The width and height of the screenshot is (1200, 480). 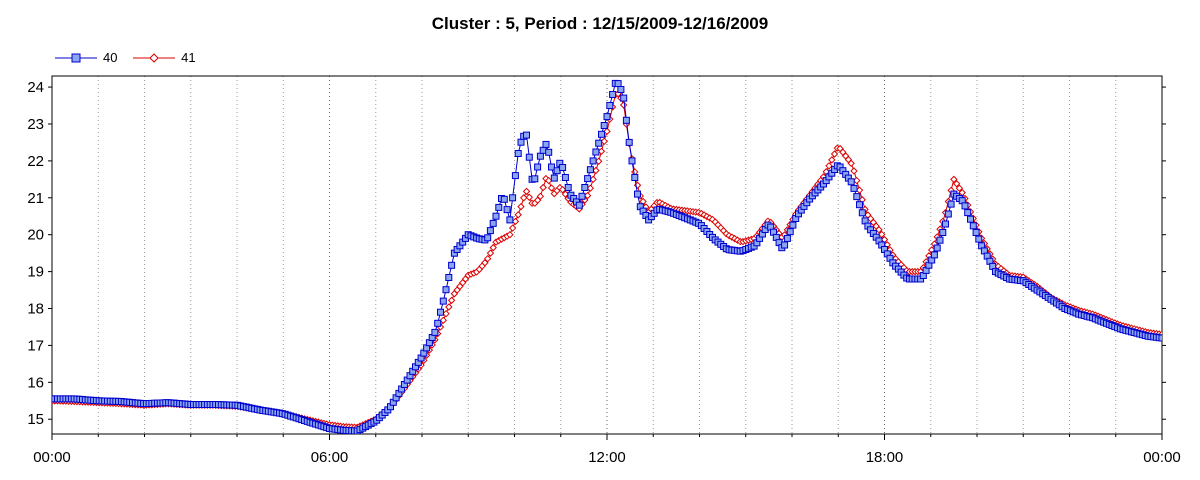 I want to click on legend-label-41: 41, so click(x=188, y=57).